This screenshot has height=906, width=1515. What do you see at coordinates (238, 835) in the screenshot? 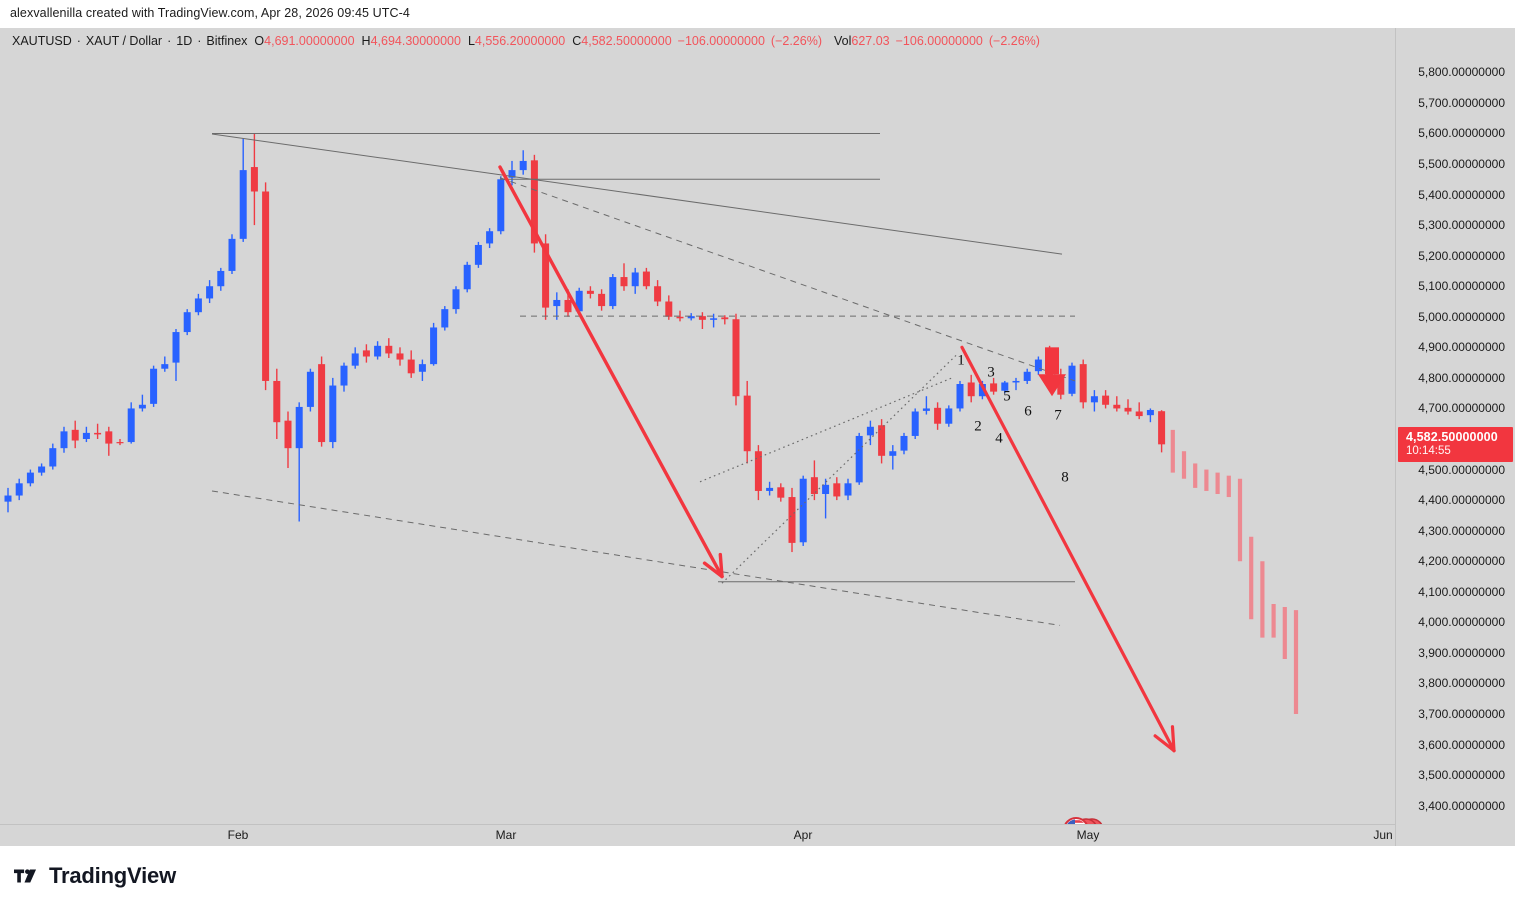
I see `time-tick: Feb` at bounding box center [238, 835].